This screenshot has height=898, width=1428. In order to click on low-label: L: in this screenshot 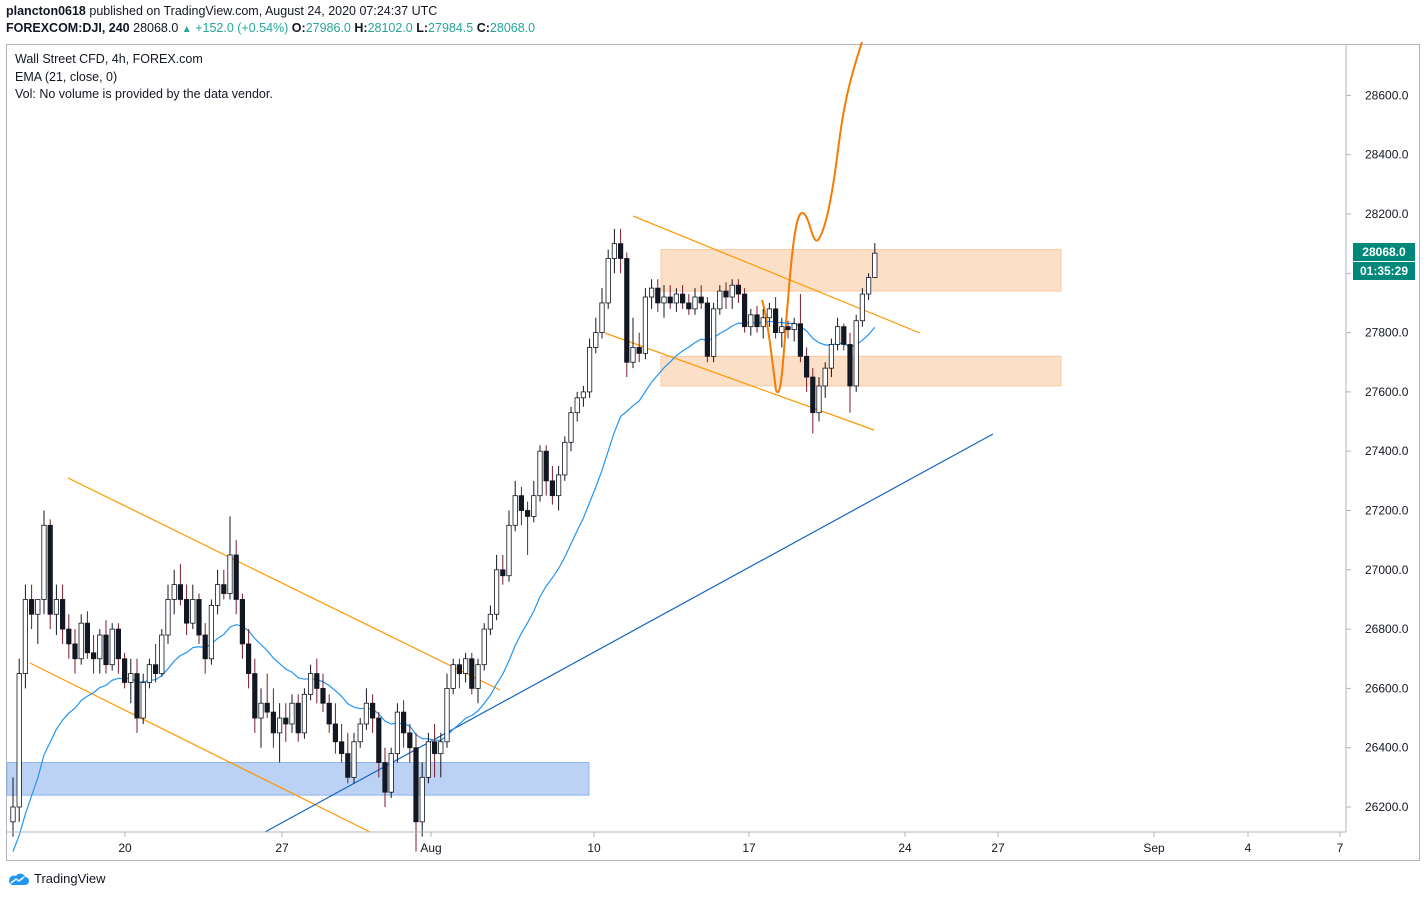, I will do `click(422, 28)`.